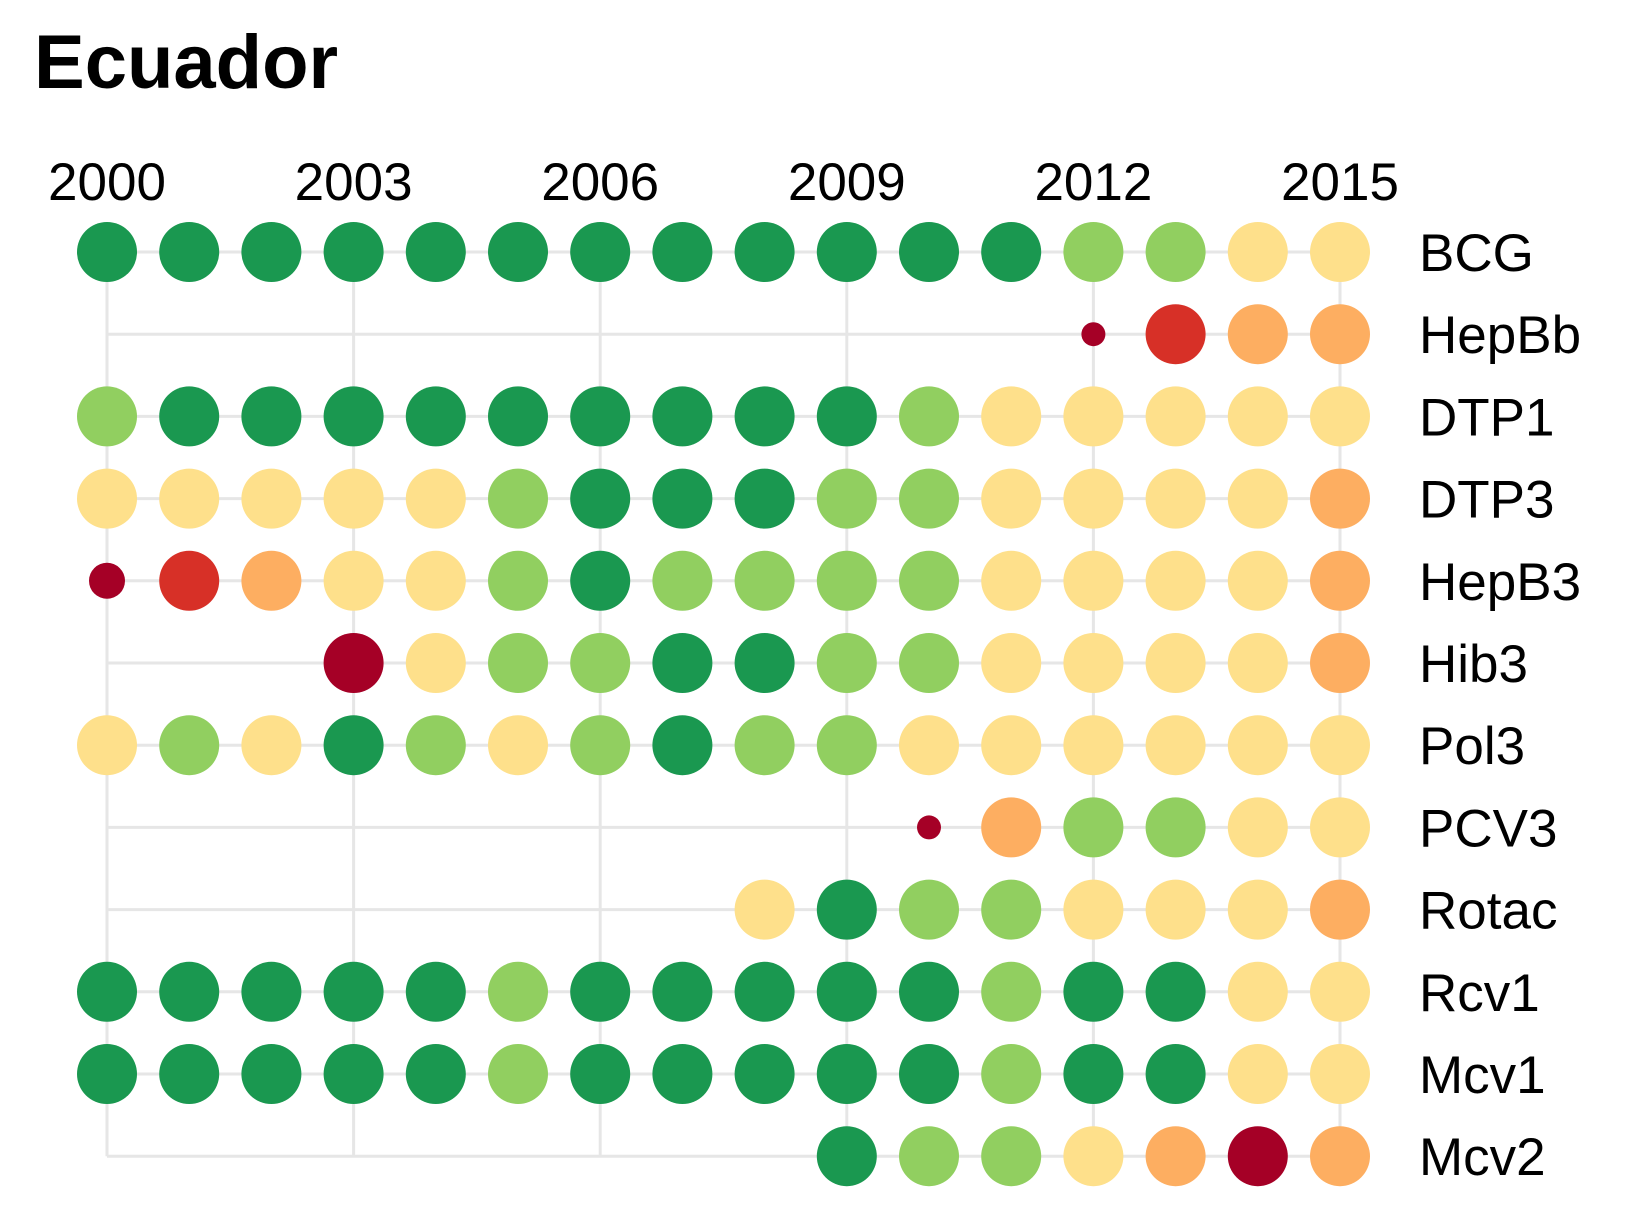 This screenshot has width=1640, height=1228. What do you see at coordinates (1093, 334) in the screenshot?
I see `dot-hepbb-2012` at bounding box center [1093, 334].